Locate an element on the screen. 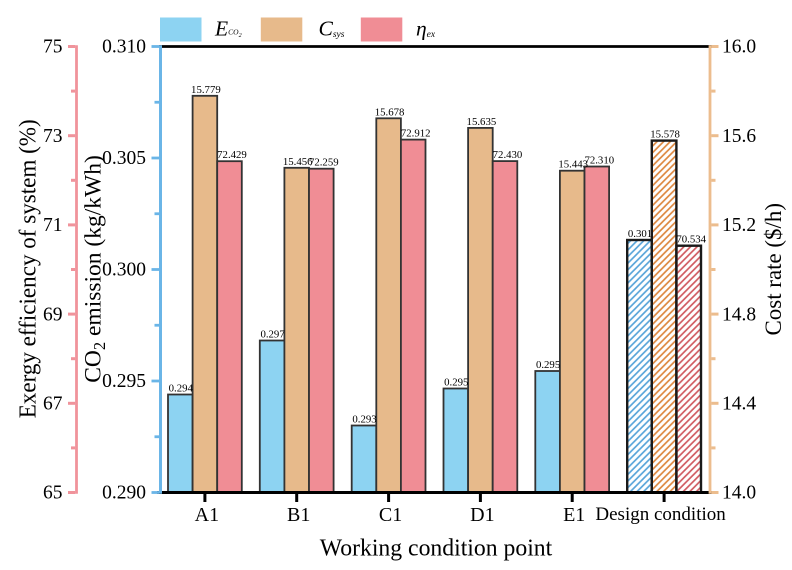 The image size is (792, 570). svg-text: 65 is located at coordinates (53, 493).